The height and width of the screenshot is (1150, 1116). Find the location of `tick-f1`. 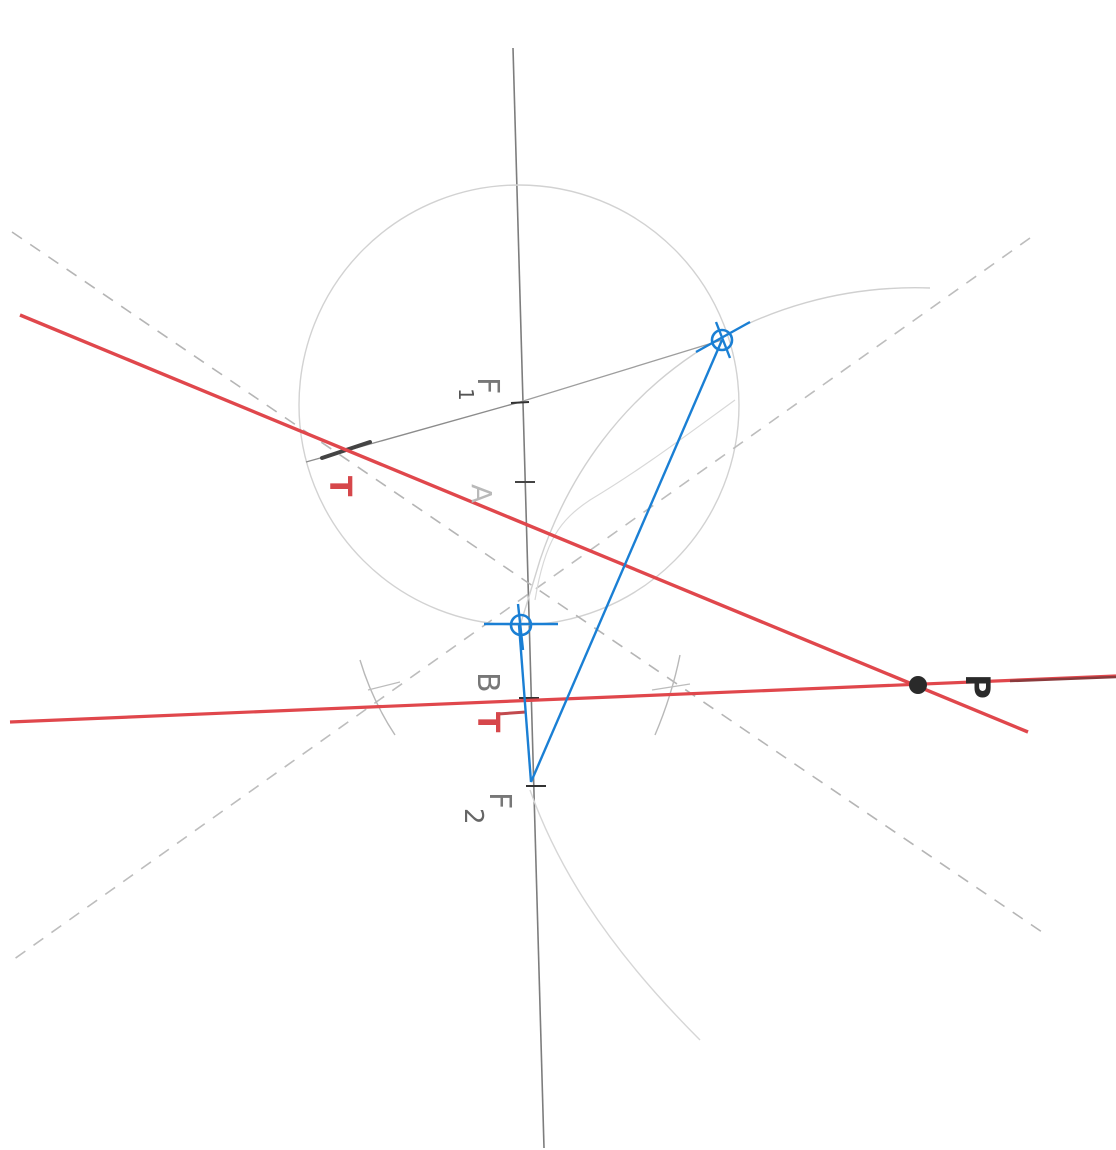

tick-f1 is located at coordinates (520, 402).